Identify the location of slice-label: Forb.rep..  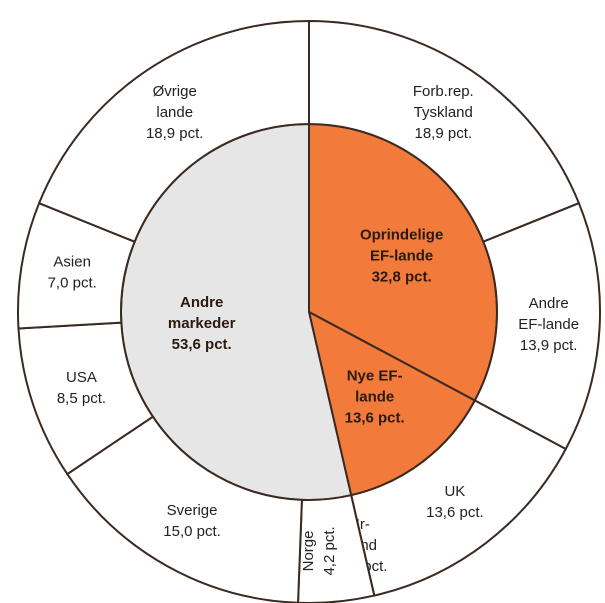
(443, 91).